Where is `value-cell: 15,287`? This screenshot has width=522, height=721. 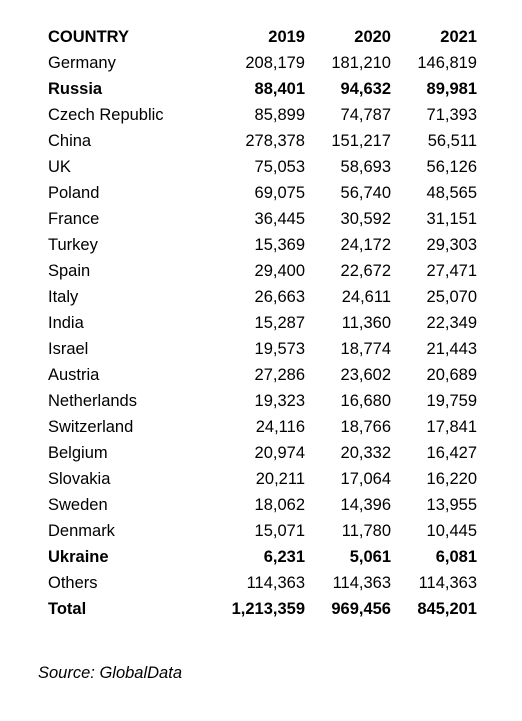
value-cell: 15,287 is located at coordinates (279, 323).